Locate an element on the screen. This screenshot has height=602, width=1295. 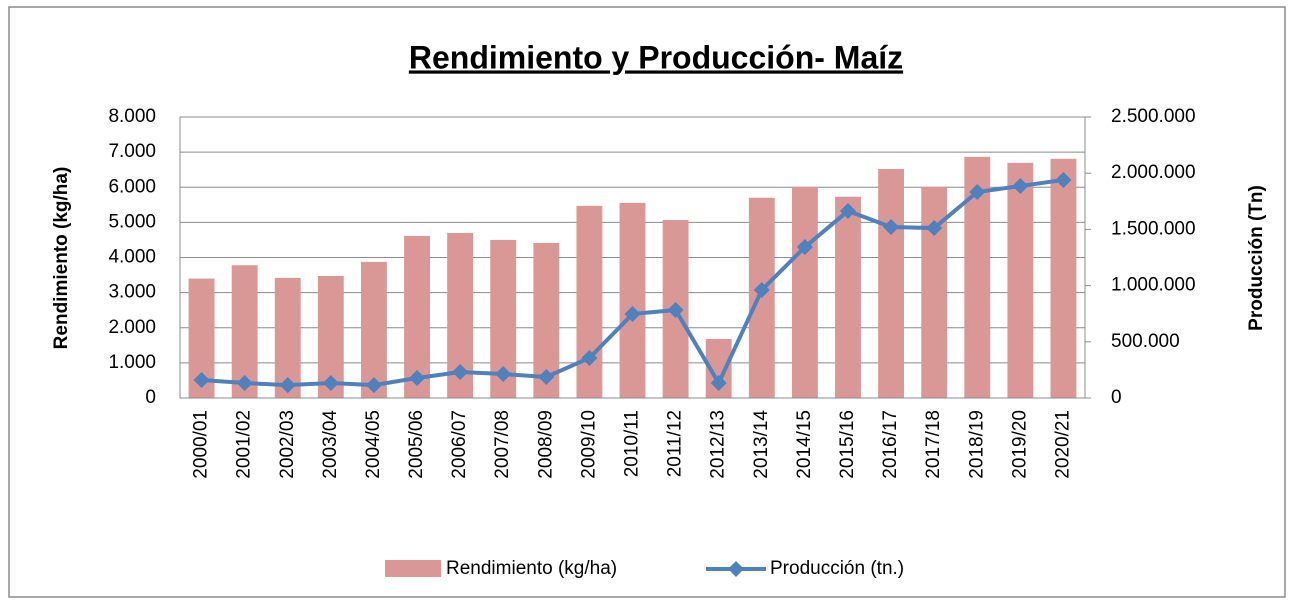
x-tick-label: 2009/10 is located at coordinates (588, 444).